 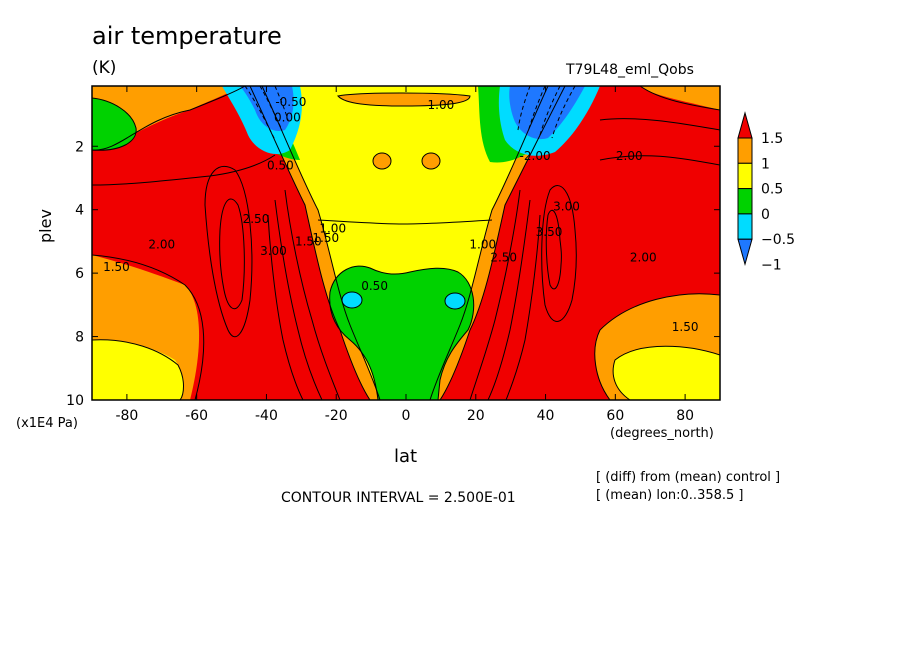 What do you see at coordinates (138, 369) in the screenshot?
I see `field-yellow-lower-left` at bounding box center [138, 369].